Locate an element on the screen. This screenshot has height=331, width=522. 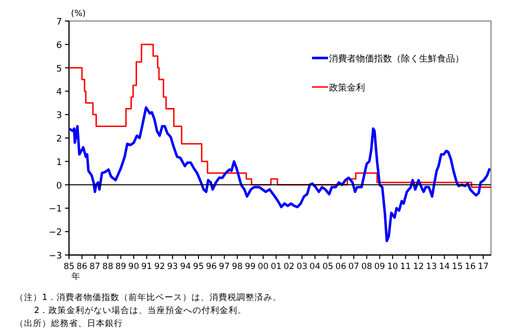
y-tick-label: 7 is located at coordinates (59, 23).